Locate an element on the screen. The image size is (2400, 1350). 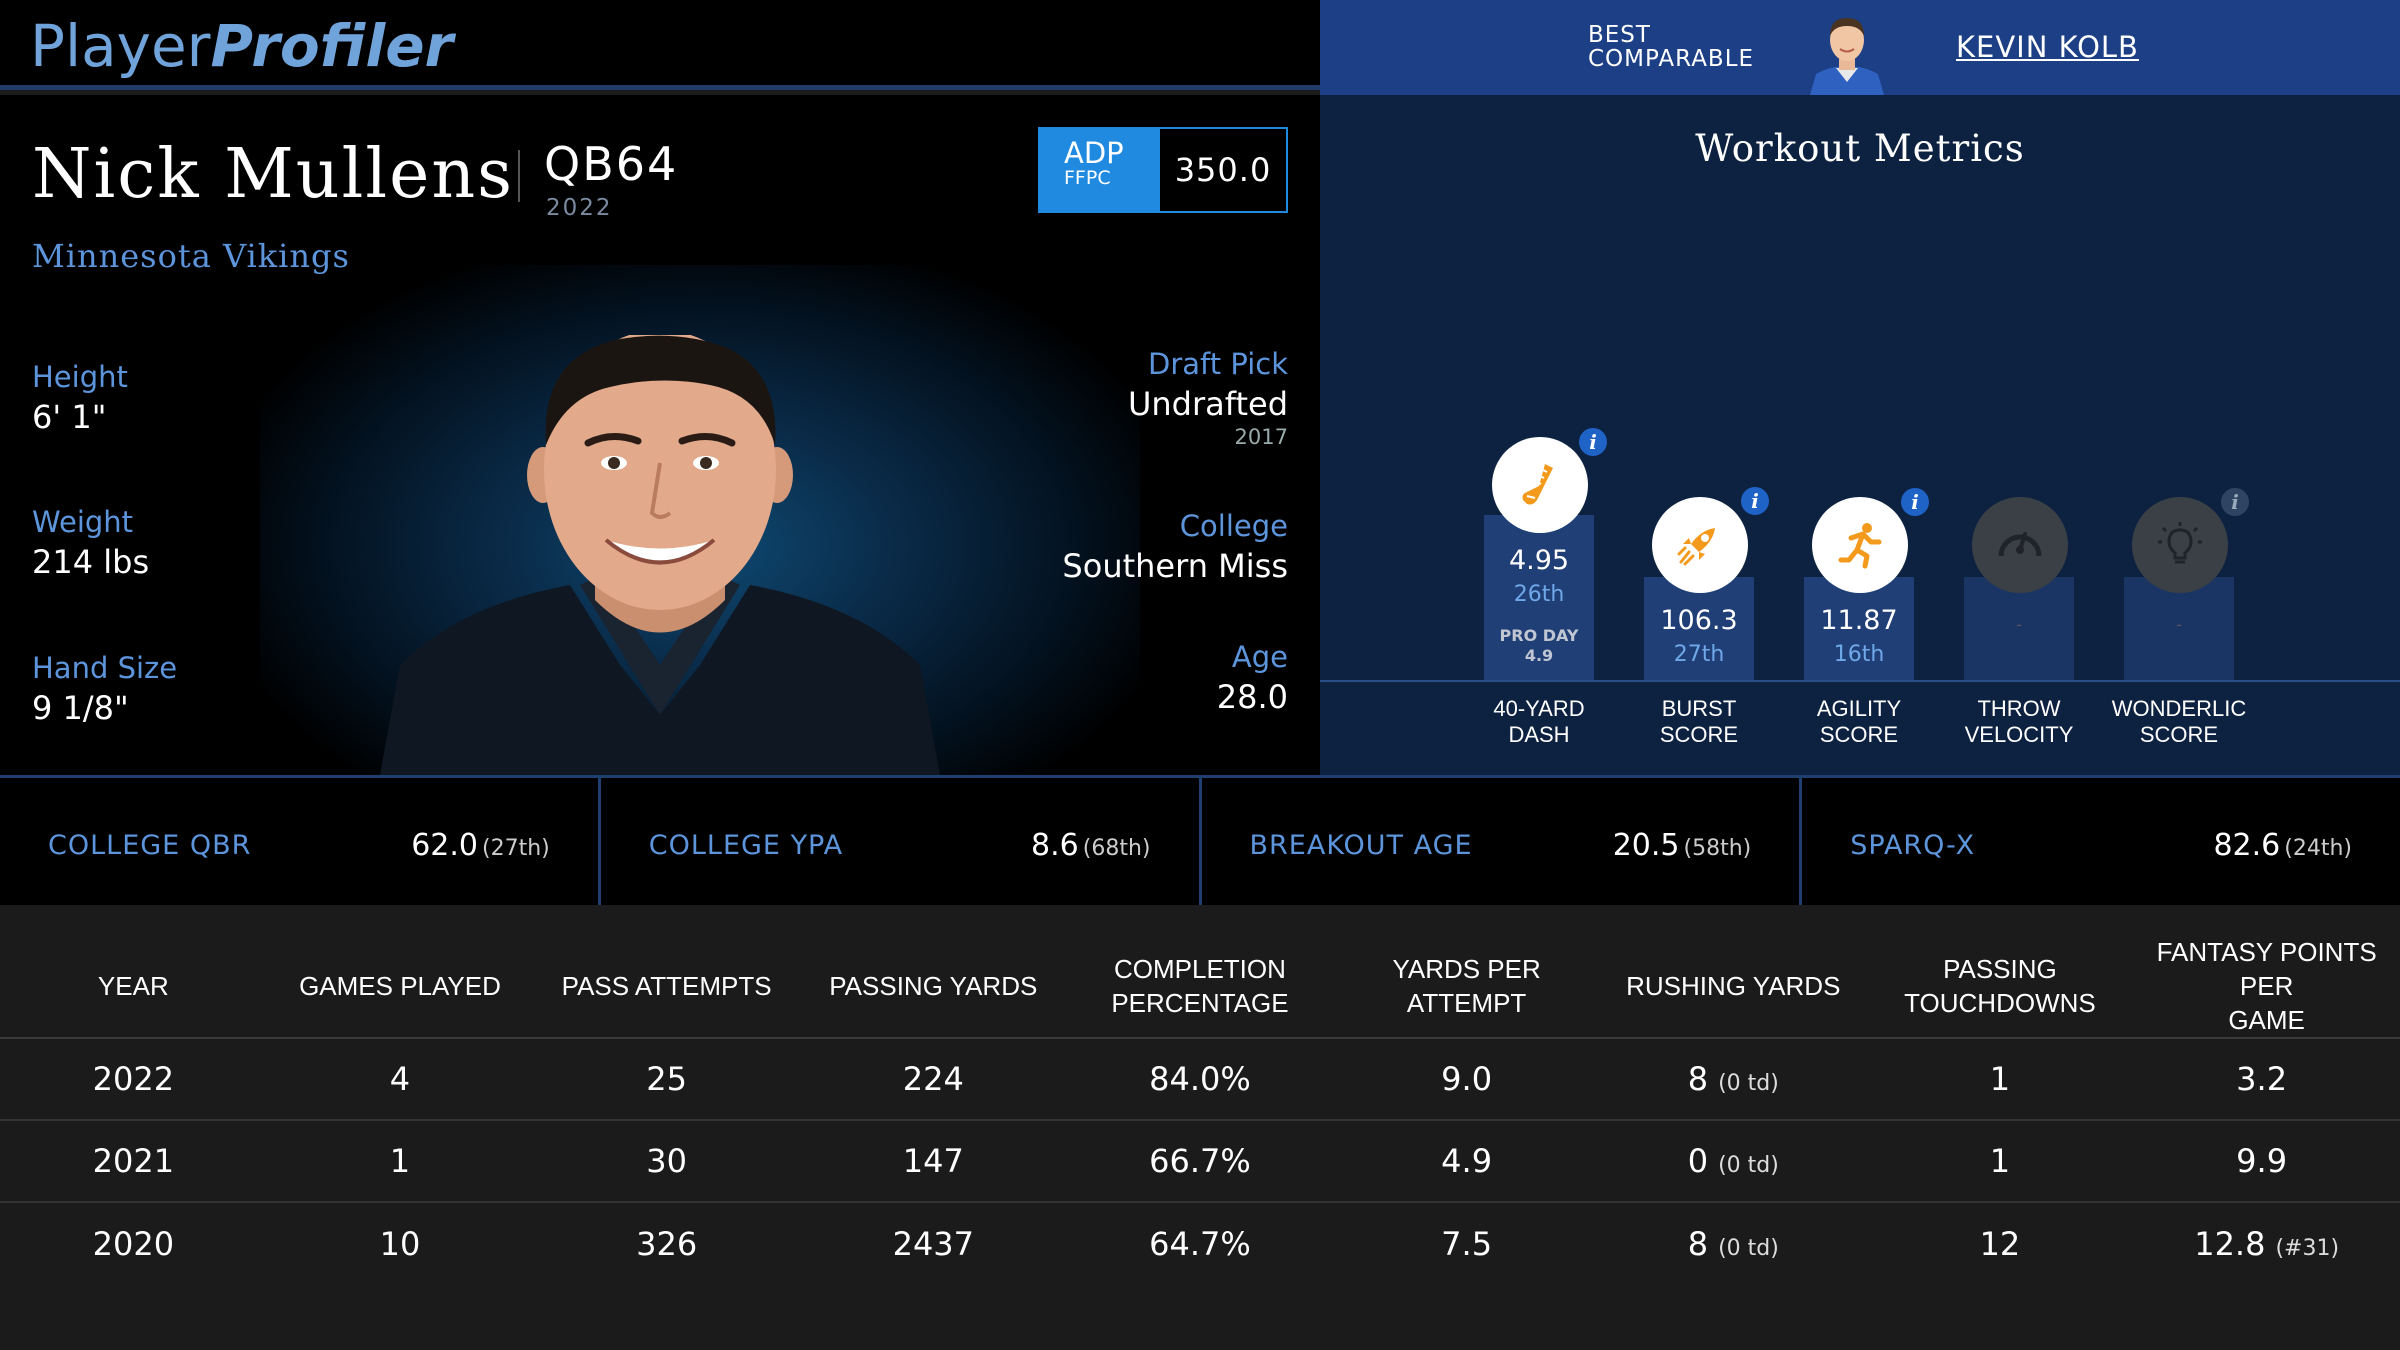
team-name: Minnesota Vikings is located at coordinates (191, 256).